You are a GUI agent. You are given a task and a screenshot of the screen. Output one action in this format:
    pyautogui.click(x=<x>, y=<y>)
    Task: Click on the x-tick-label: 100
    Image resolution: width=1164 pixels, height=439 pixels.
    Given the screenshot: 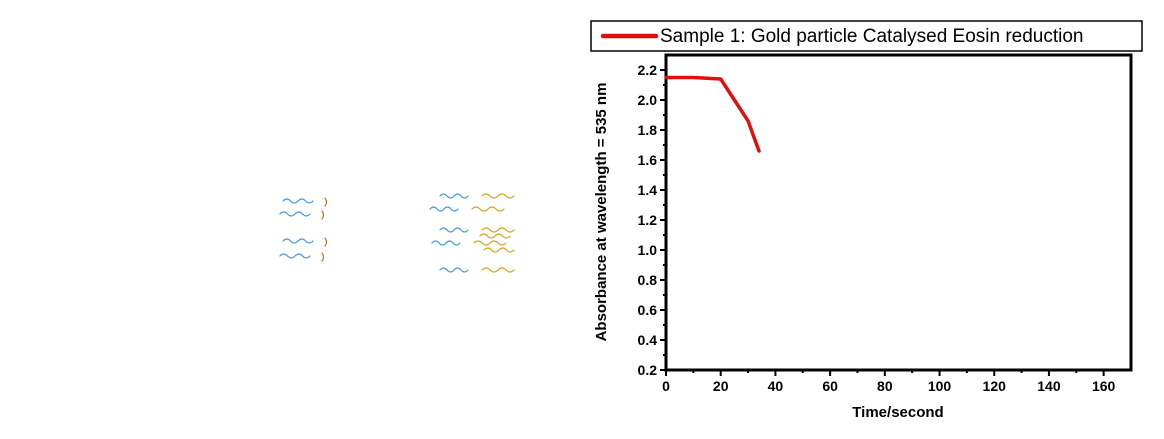 What is the action you would take?
    pyautogui.click(x=940, y=386)
    